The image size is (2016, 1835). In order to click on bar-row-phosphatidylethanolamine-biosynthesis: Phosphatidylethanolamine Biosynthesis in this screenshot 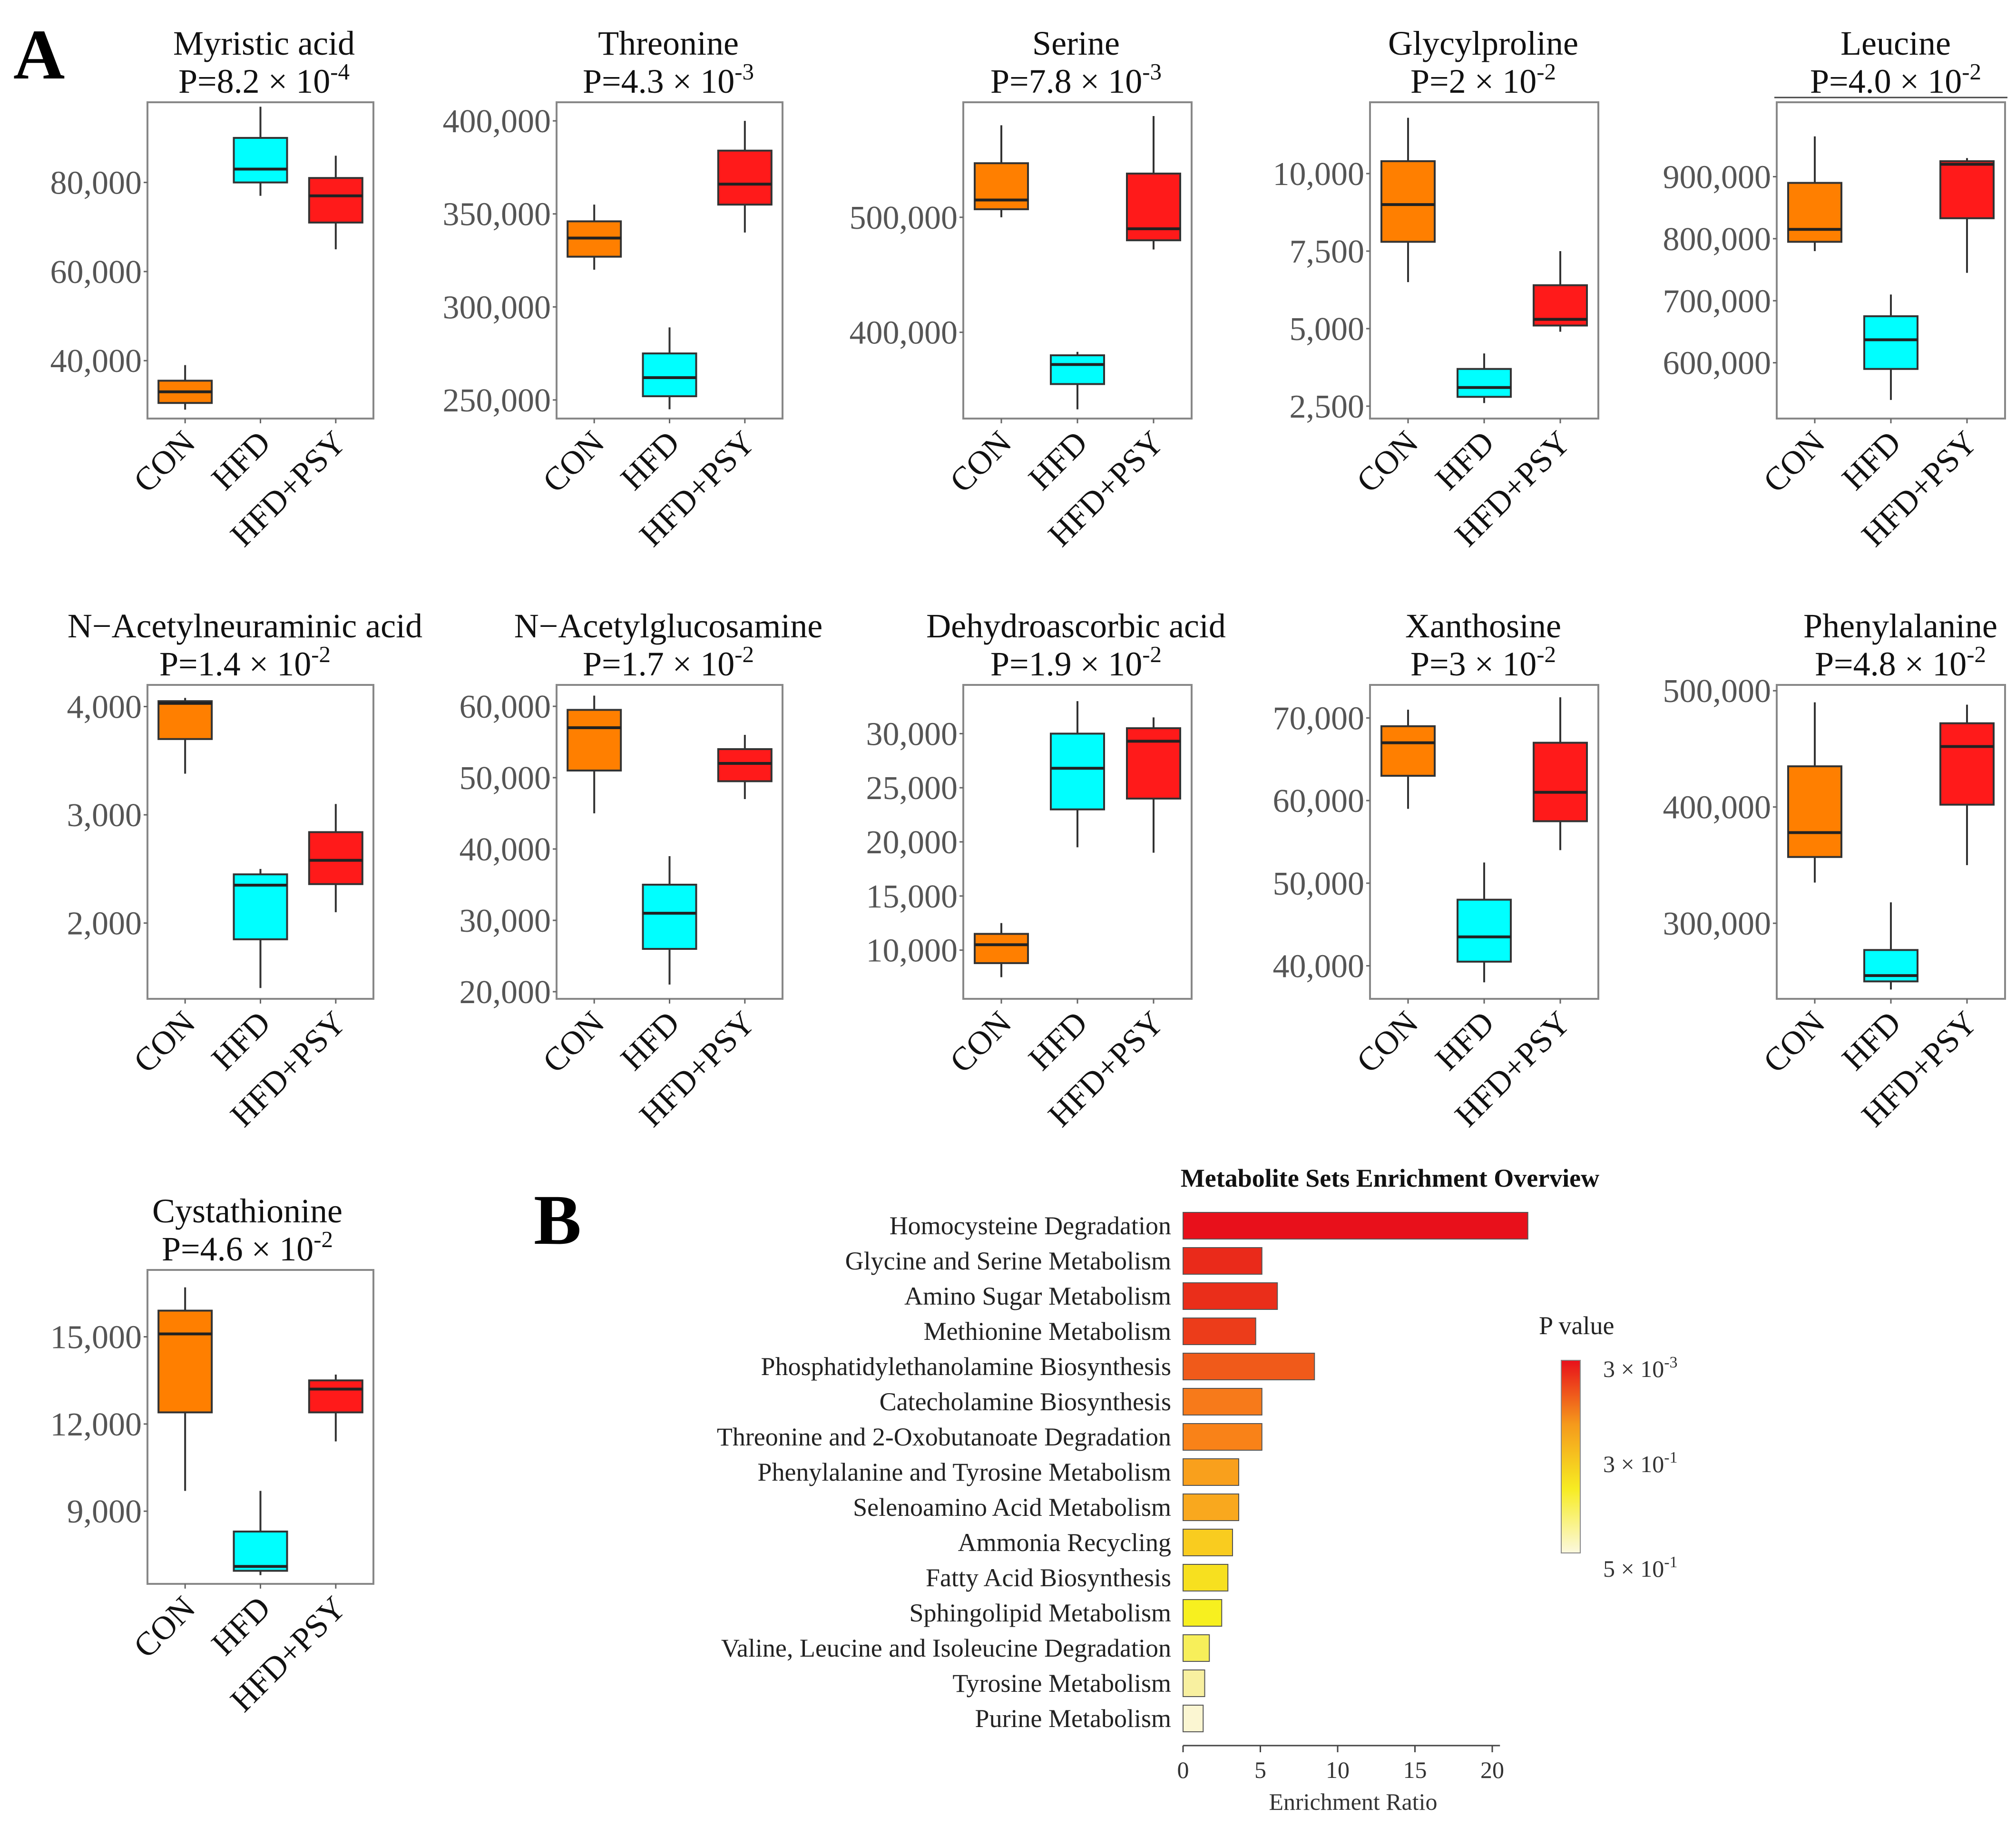, I will do `click(1038, 1366)`.